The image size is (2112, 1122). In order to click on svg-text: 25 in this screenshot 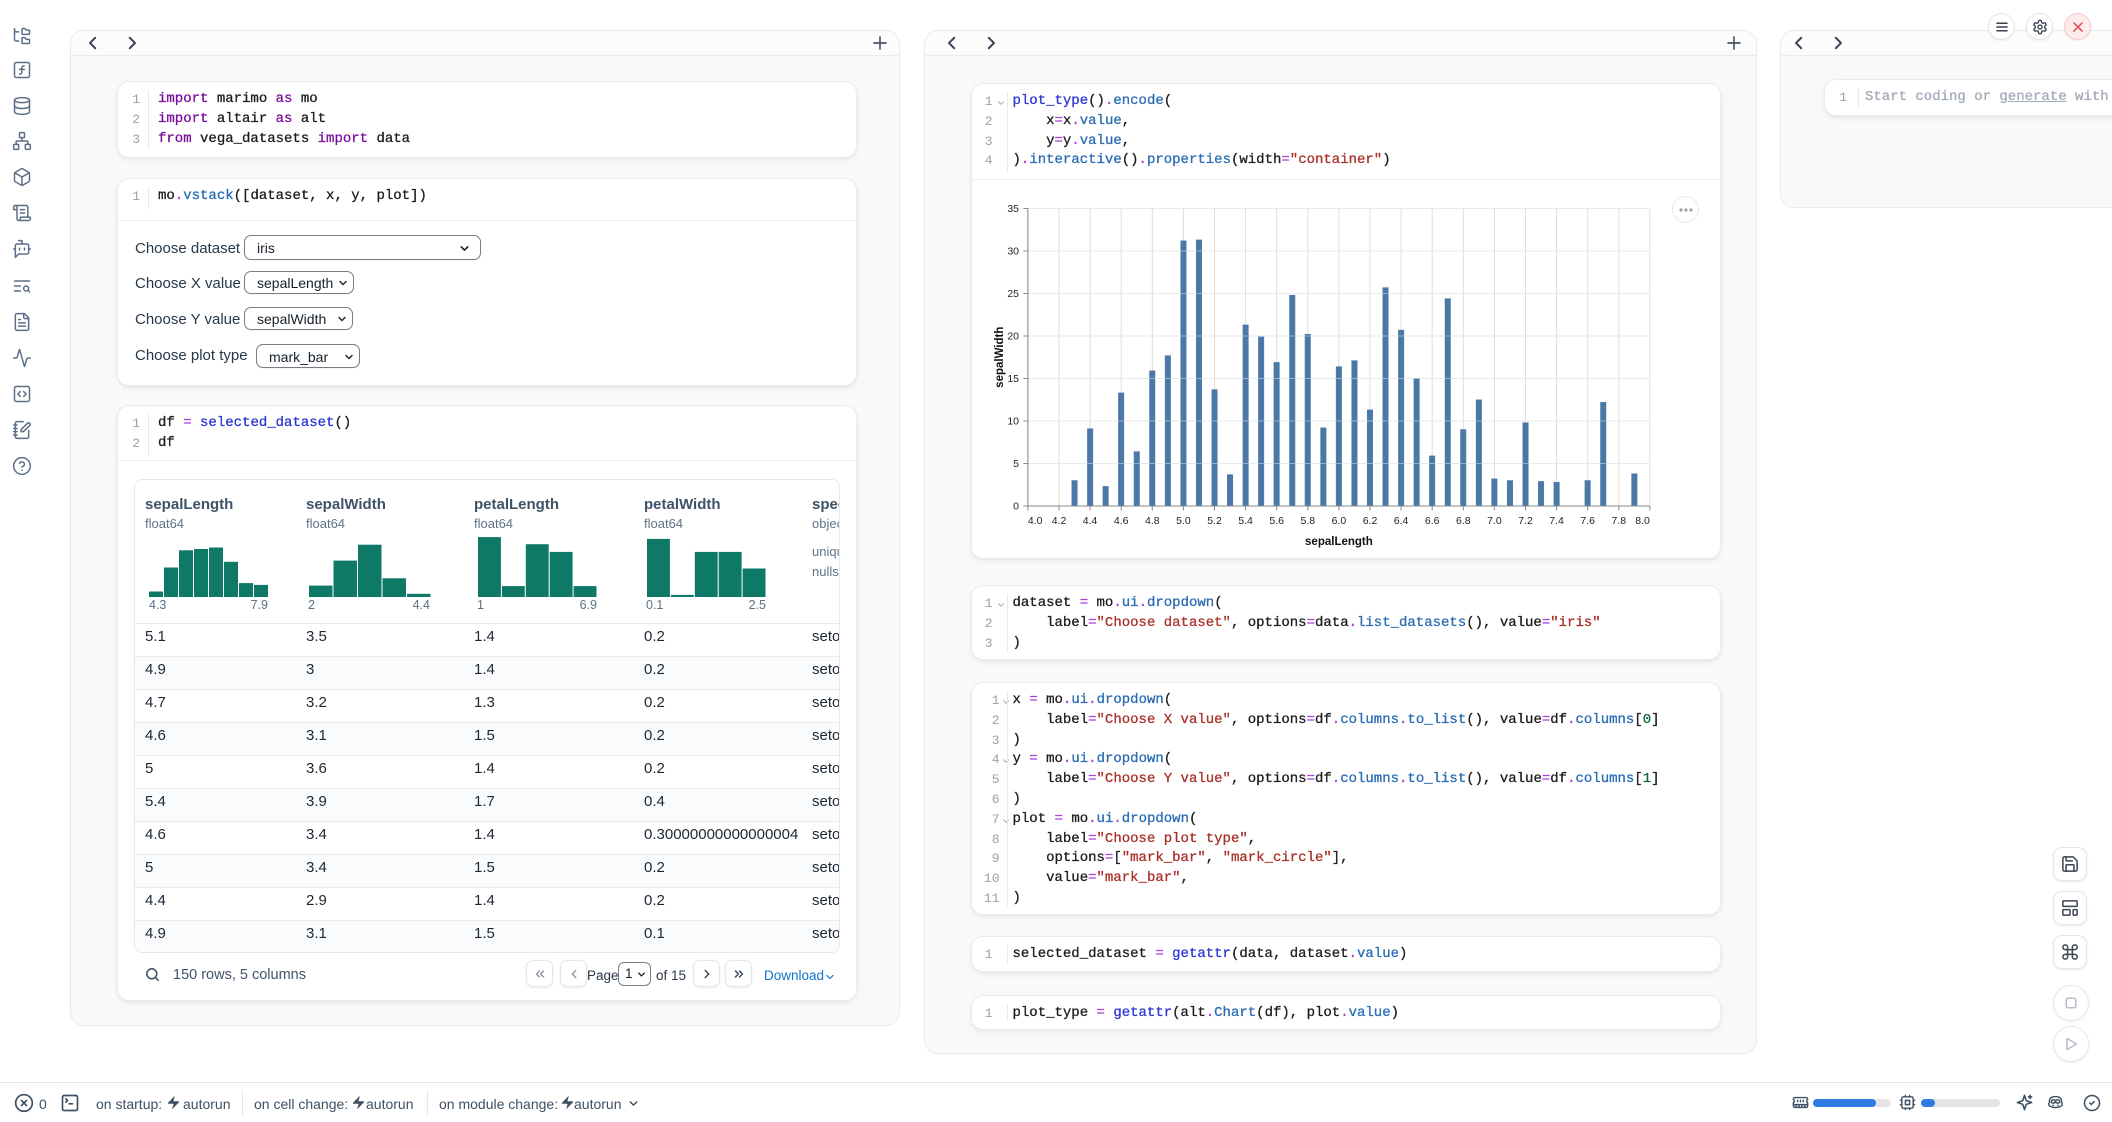, I will do `click(1013, 294)`.